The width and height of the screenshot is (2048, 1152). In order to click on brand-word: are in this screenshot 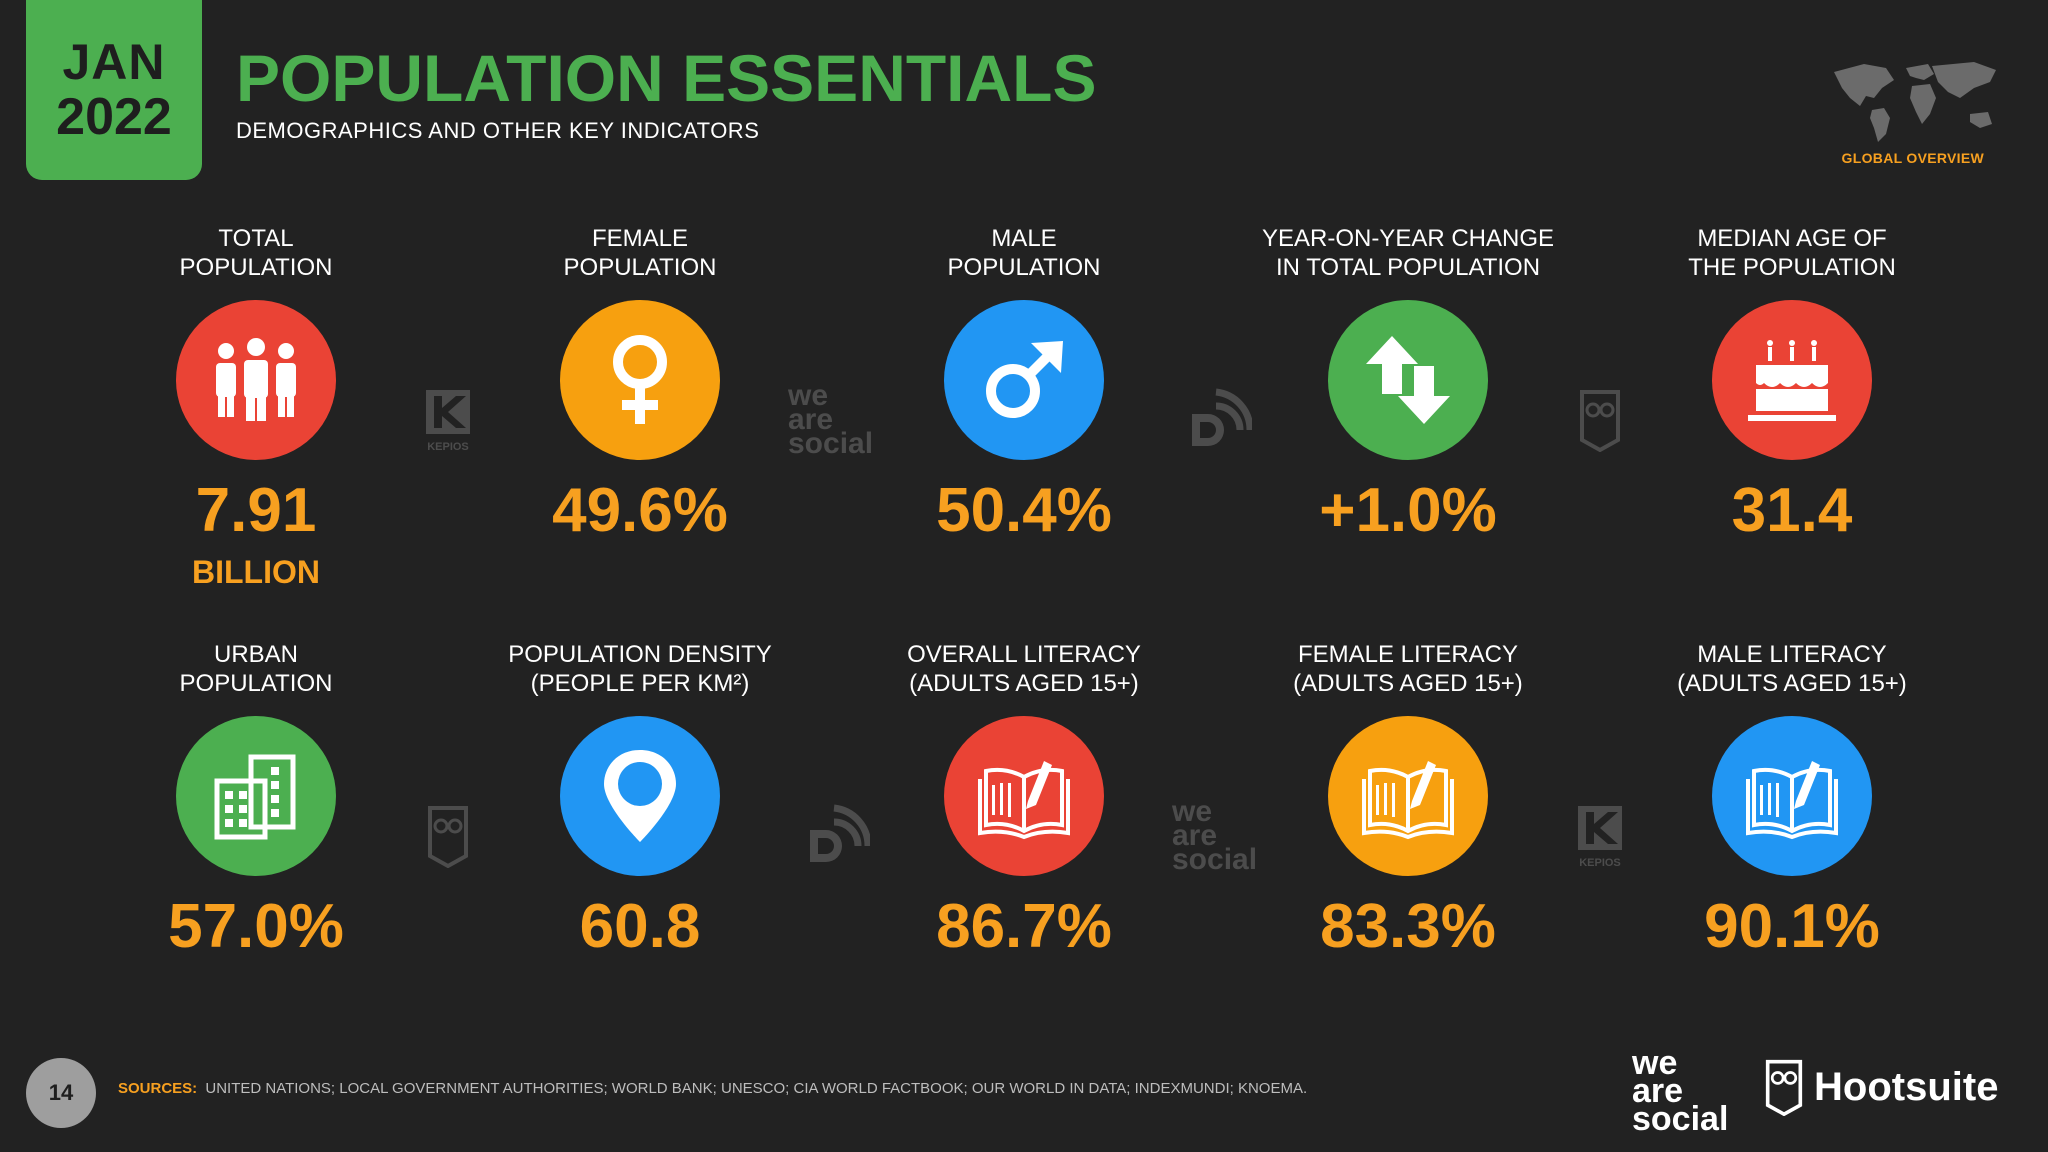, I will do `click(1658, 1090)`.